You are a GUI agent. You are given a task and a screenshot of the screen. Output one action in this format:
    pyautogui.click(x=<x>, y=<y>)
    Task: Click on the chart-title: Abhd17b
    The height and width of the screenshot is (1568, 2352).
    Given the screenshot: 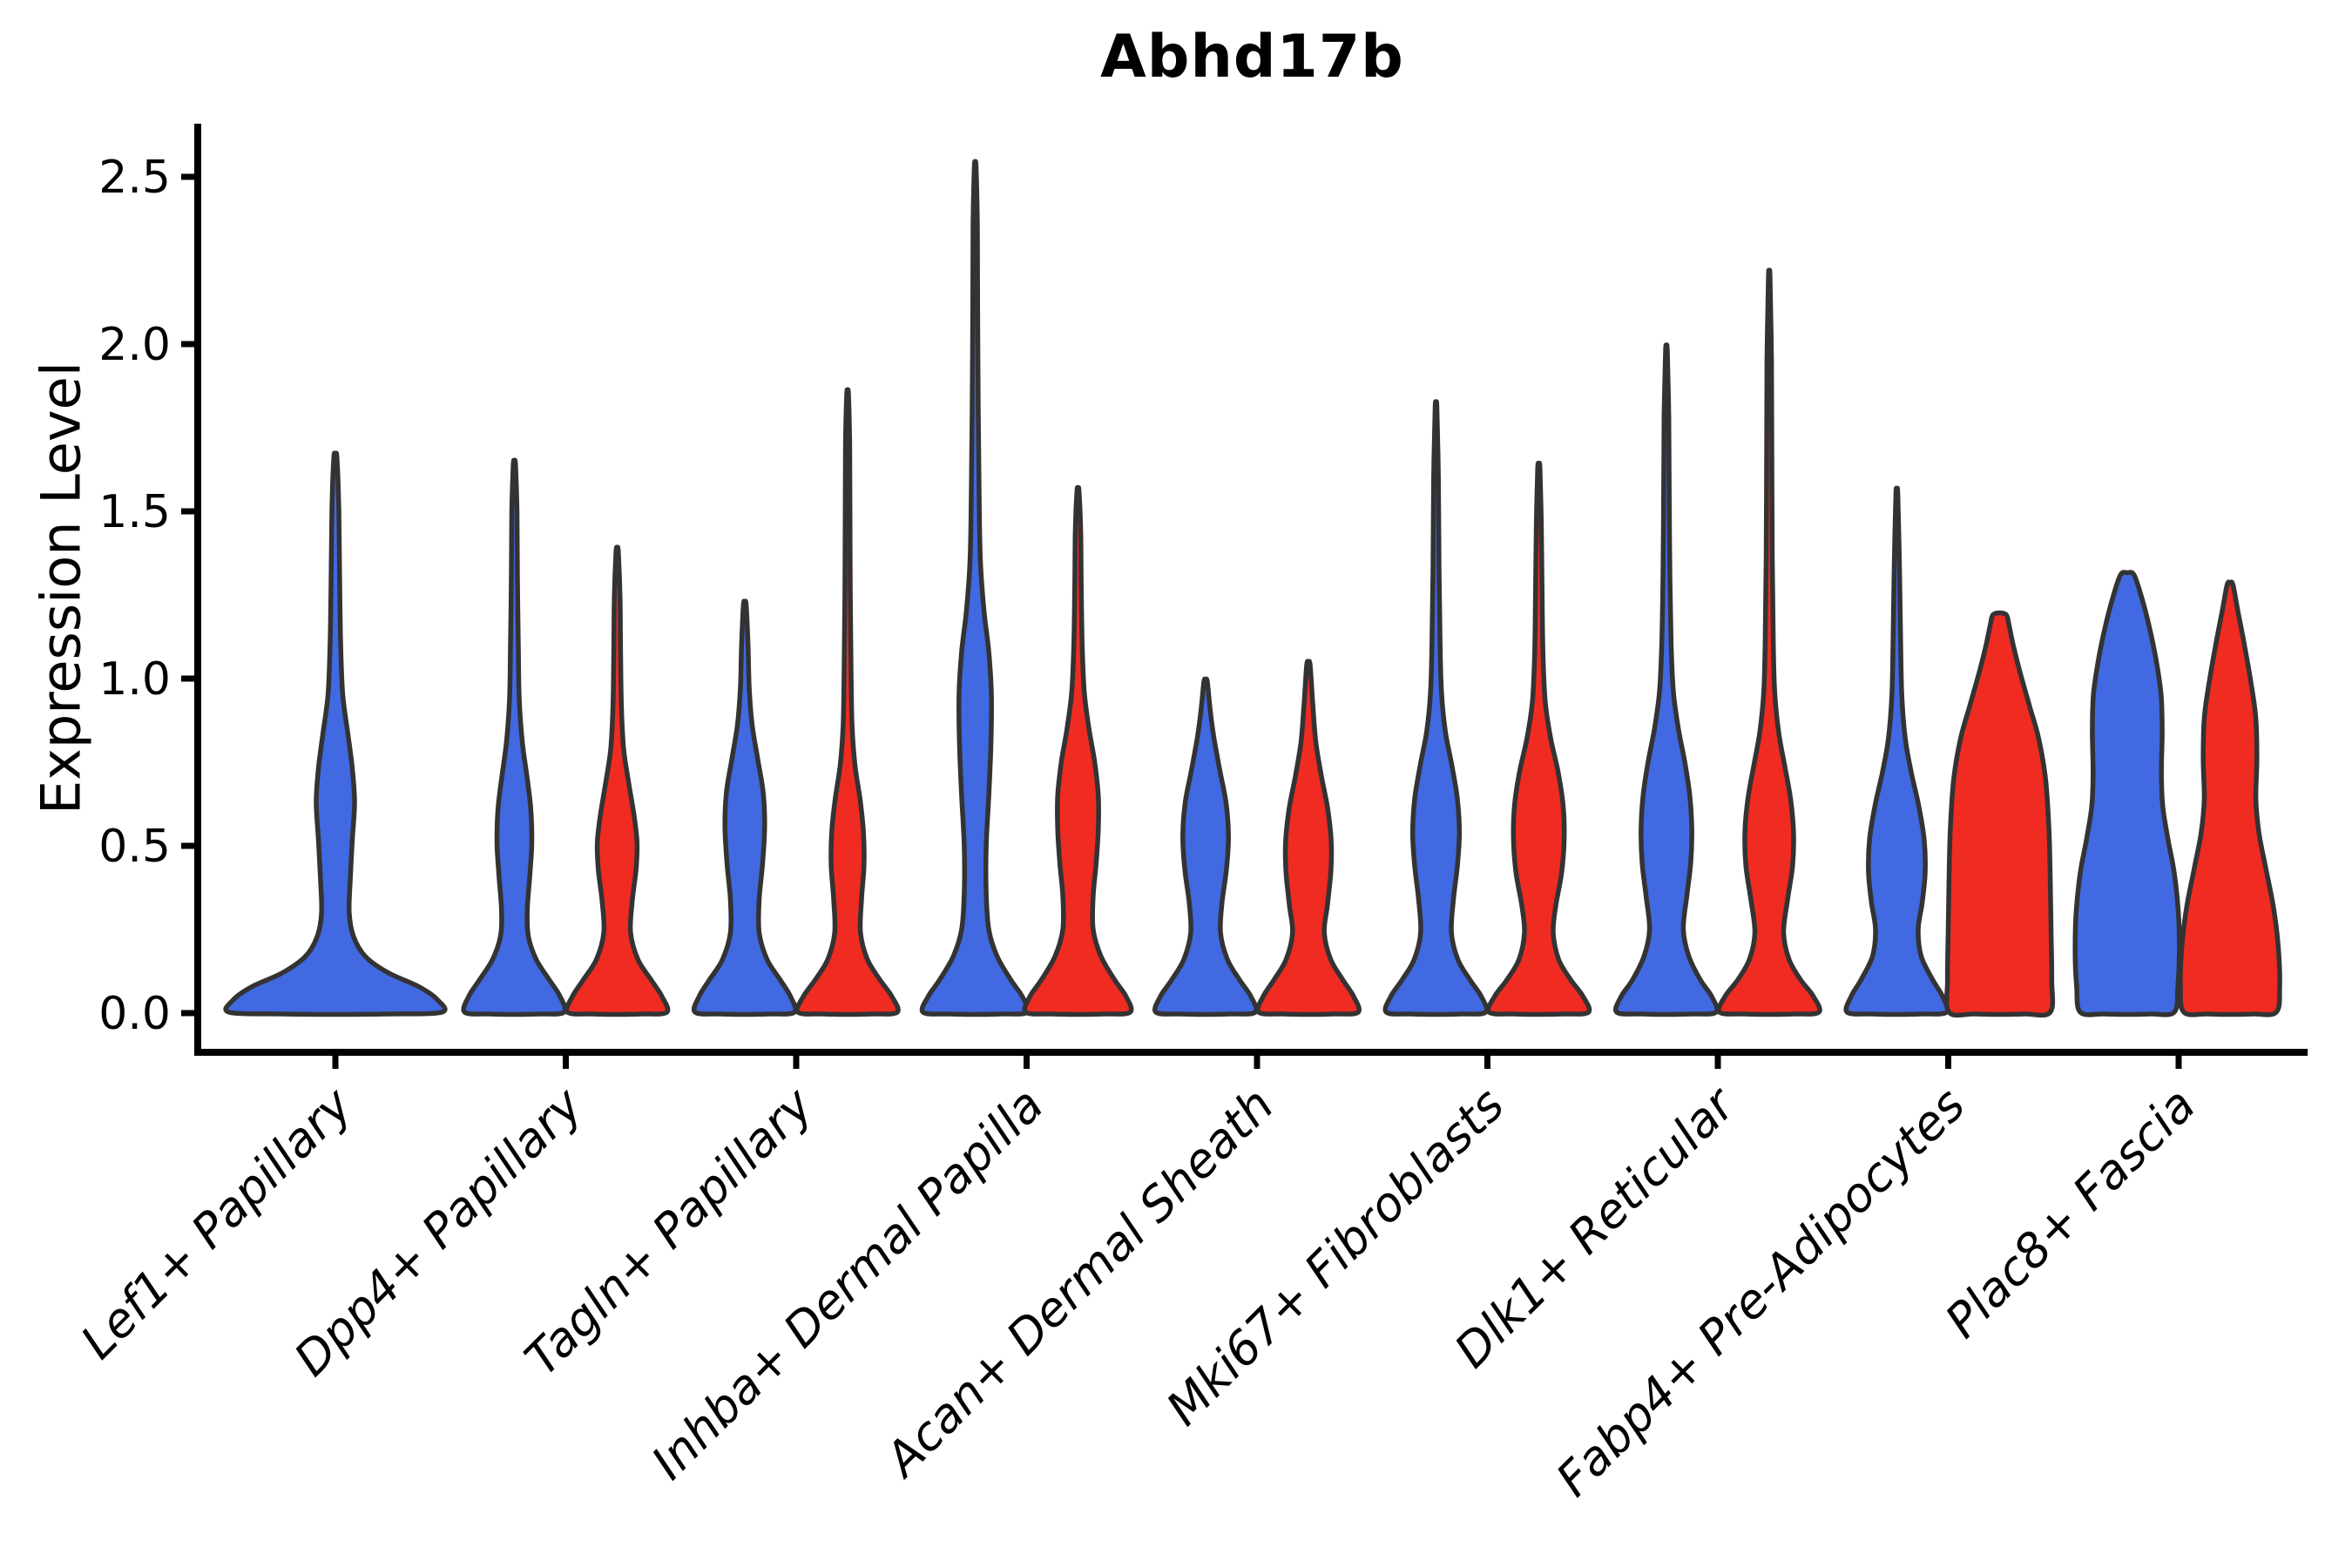 What is the action you would take?
    pyautogui.click(x=1252, y=57)
    